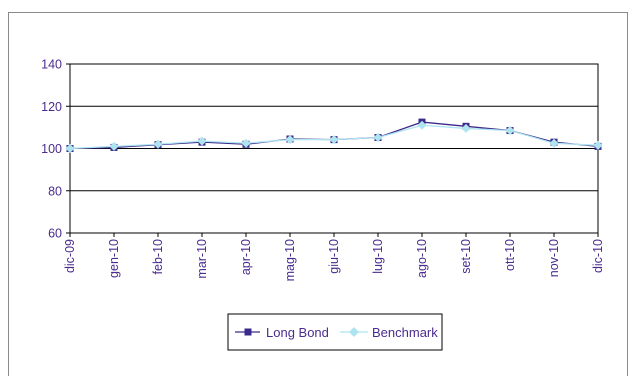 Image resolution: width=636 pixels, height=381 pixels. I want to click on x-tick-label: set-10, so click(466, 256).